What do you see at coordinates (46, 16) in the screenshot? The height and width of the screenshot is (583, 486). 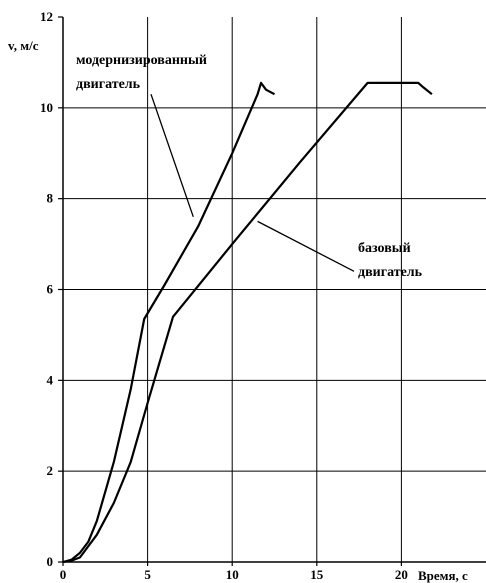 I see `y-tick-label-12: 12` at bounding box center [46, 16].